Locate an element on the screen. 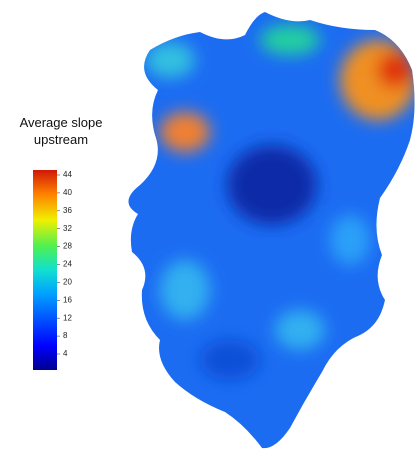 This screenshot has width=417, height=451. tick-label: 44 is located at coordinates (67, 174).